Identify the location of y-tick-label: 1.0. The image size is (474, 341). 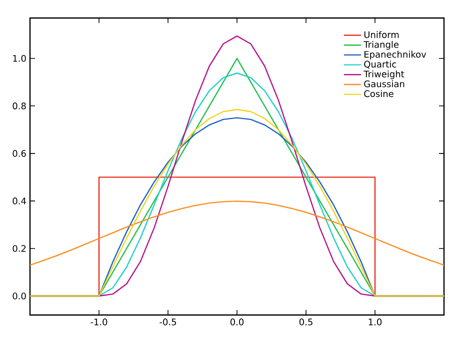
(19, 58).